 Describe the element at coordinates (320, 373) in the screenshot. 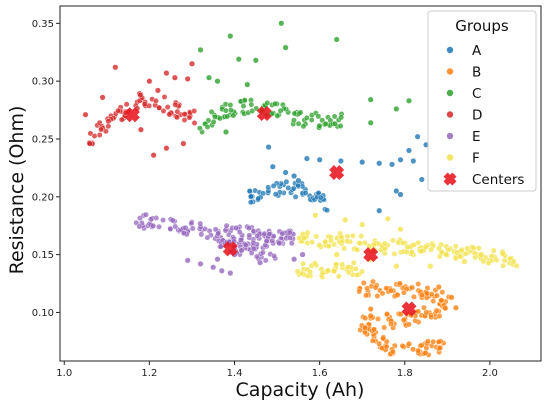

I see `x-tick-label: 1.6` at that location.